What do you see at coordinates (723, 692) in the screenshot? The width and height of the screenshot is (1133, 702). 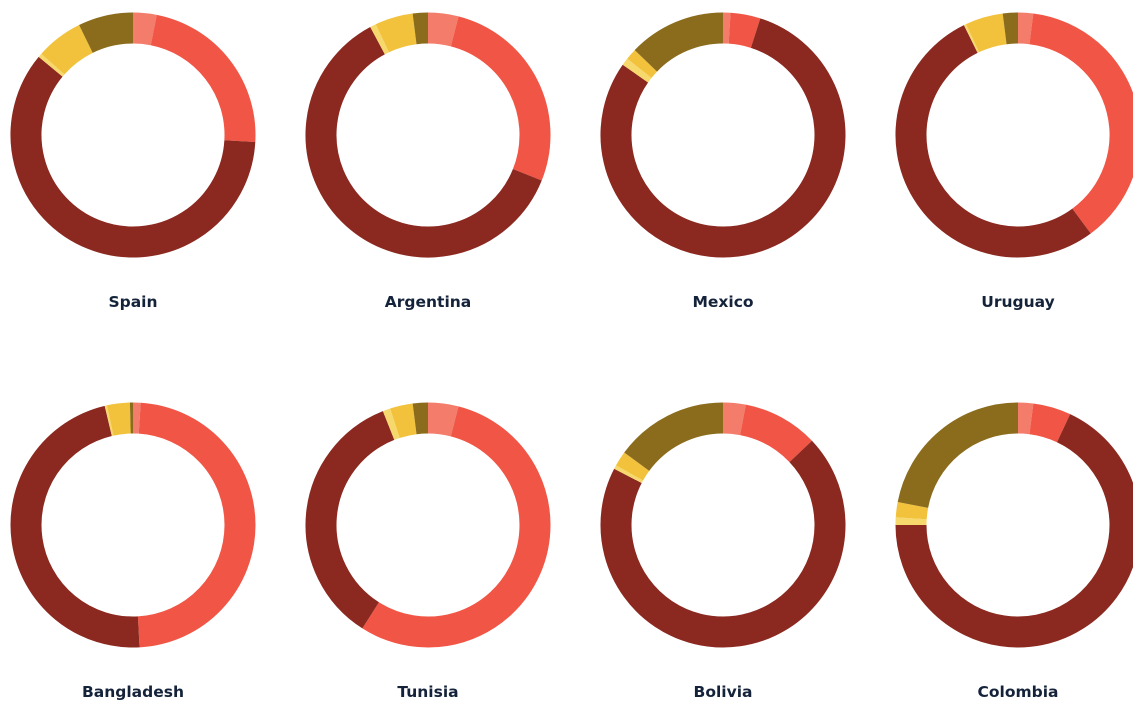 I see `donut-label-bolivia: Bolivia` at bounding box center [723, 692].